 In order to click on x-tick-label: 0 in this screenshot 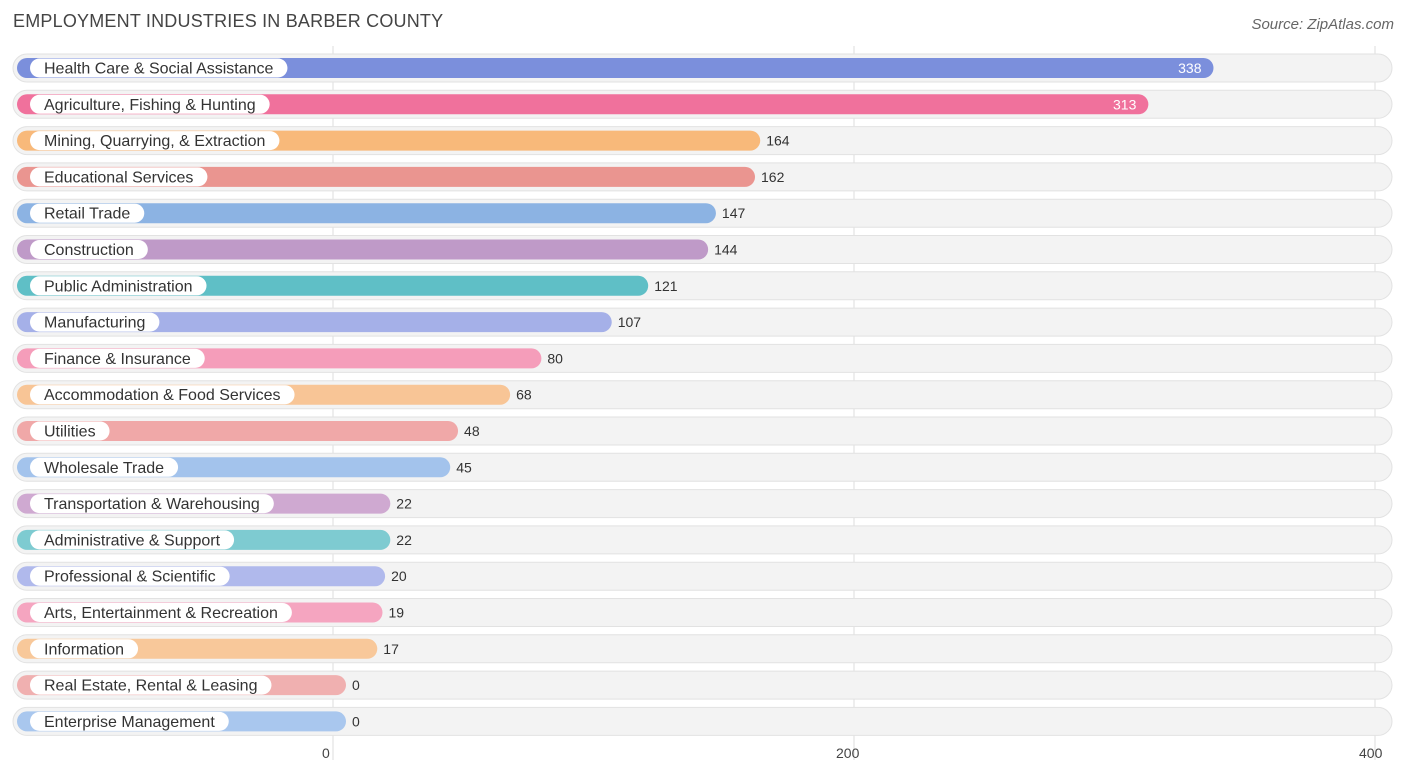, I will do `click(326, 753)`.